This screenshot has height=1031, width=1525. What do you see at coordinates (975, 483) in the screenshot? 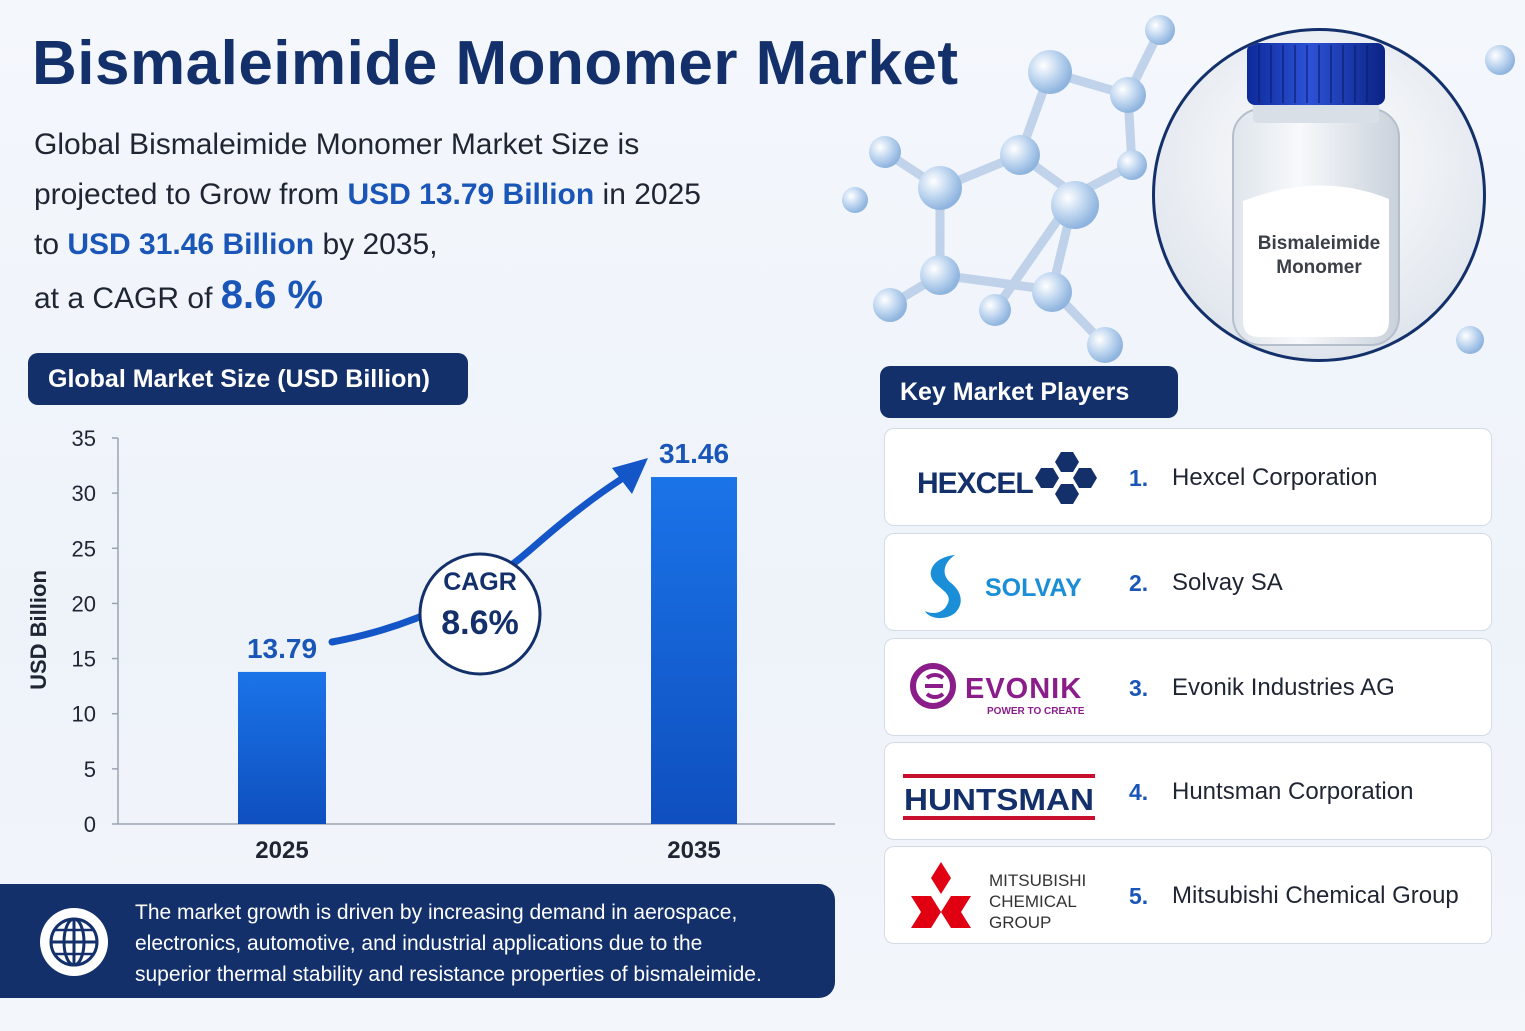
I see `svg-text: HEXCEL` at bounding box center [975, 483].